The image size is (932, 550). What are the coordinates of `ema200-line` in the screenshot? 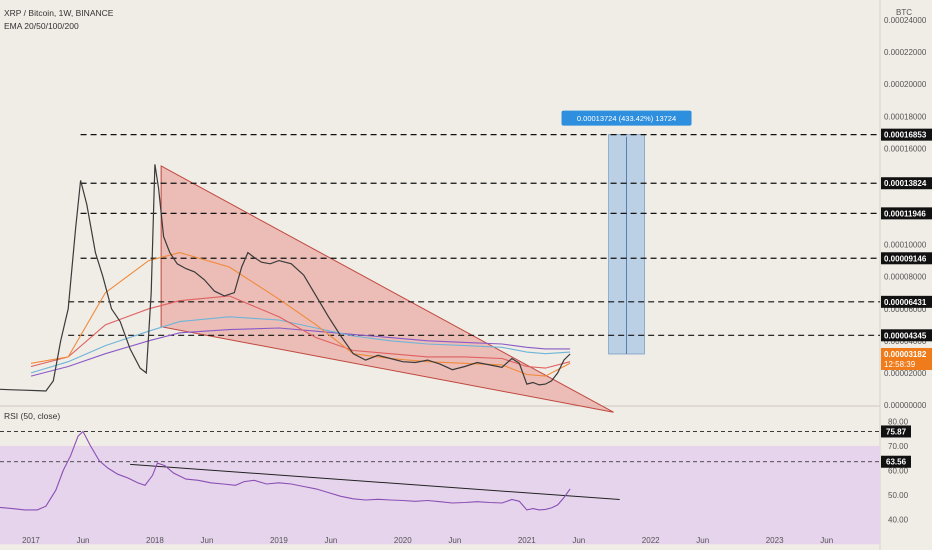 It's located at (300, 352).